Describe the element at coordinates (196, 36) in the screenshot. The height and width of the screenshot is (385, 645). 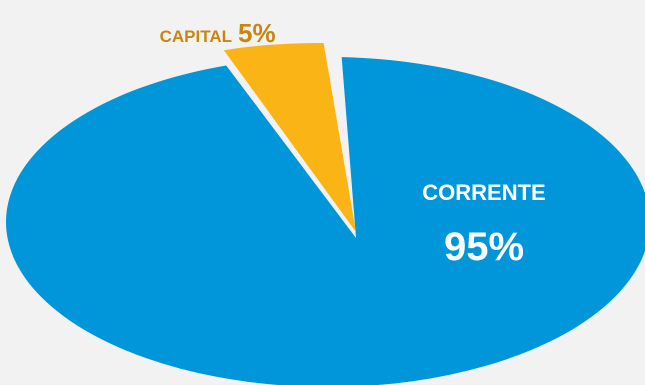
I see `slice-label-capital: CAPITAL` at that location.